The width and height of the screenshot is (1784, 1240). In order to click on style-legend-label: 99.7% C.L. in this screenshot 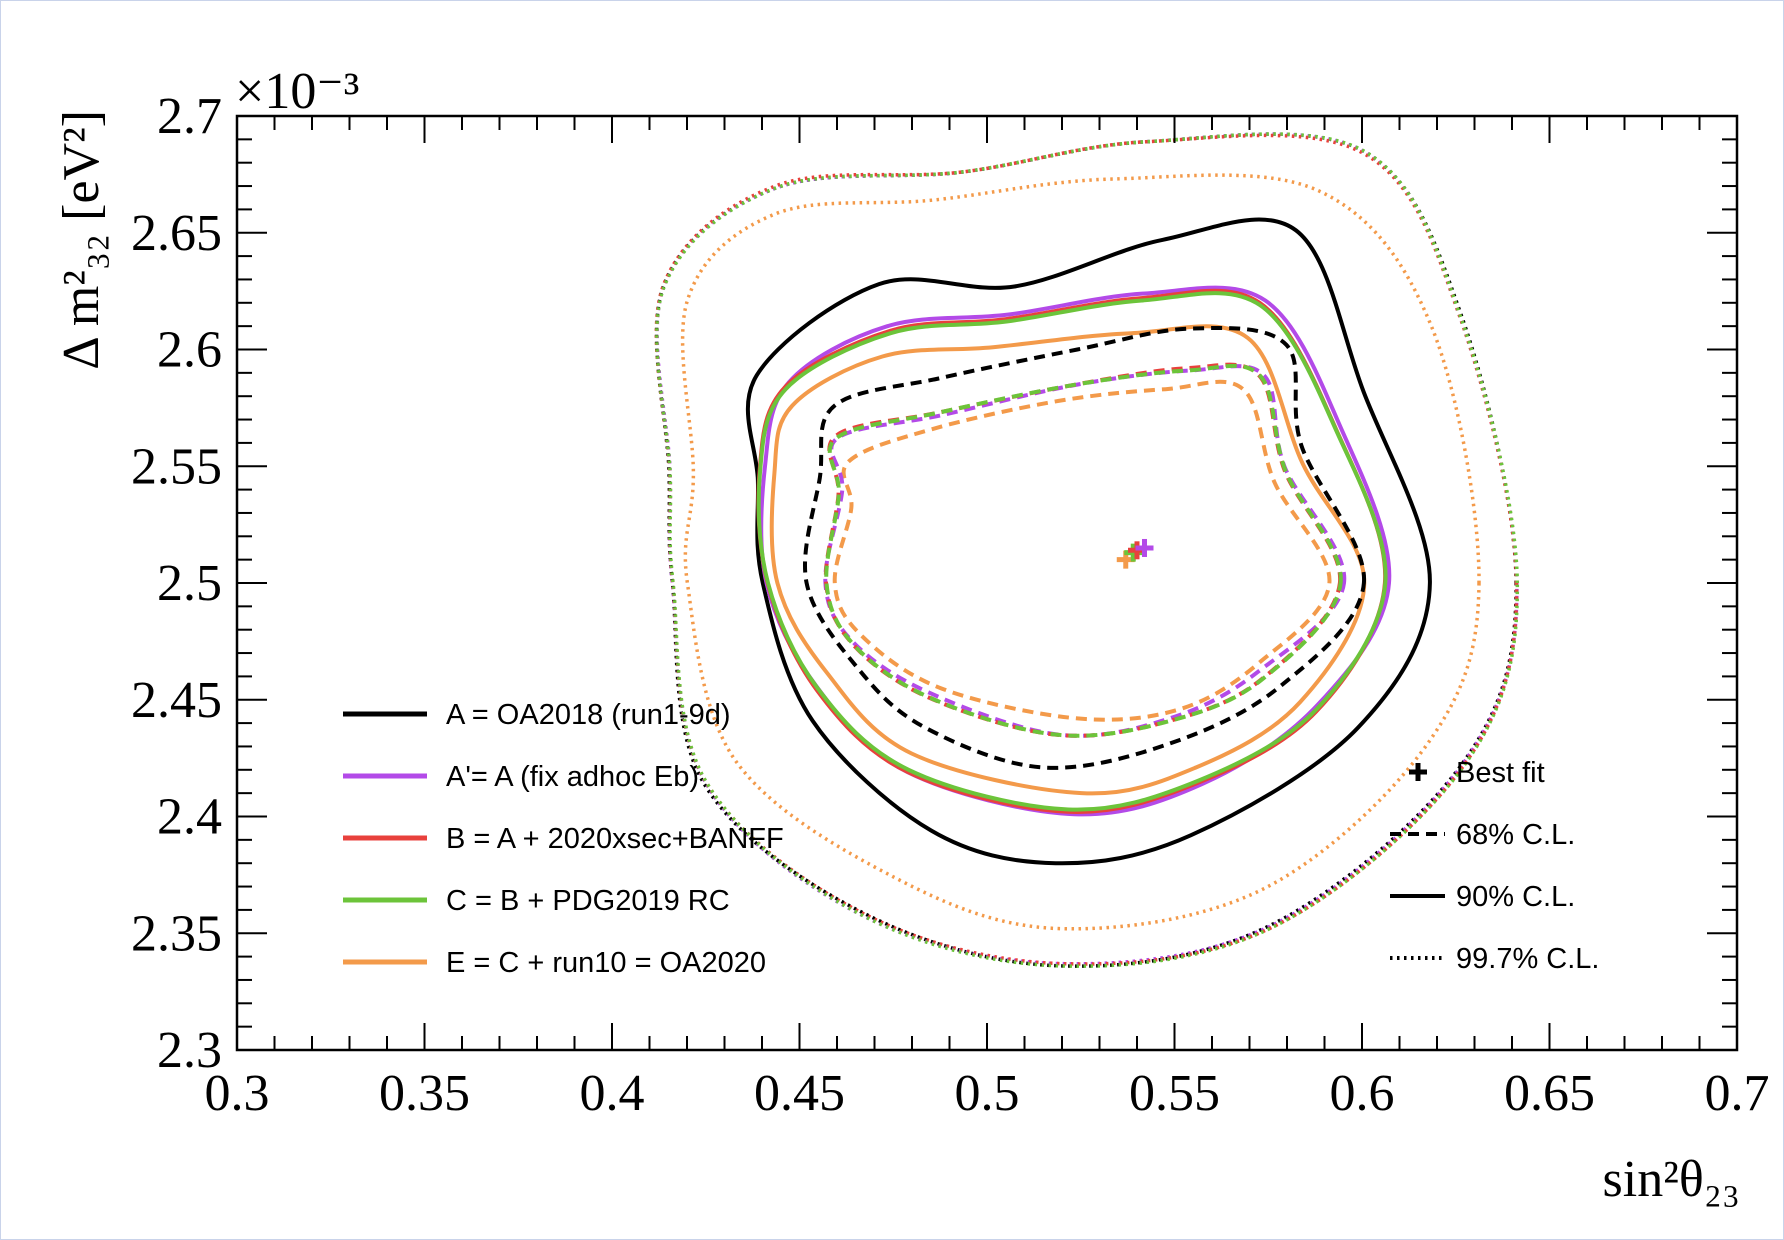, I will do `click(1527, 959)`.